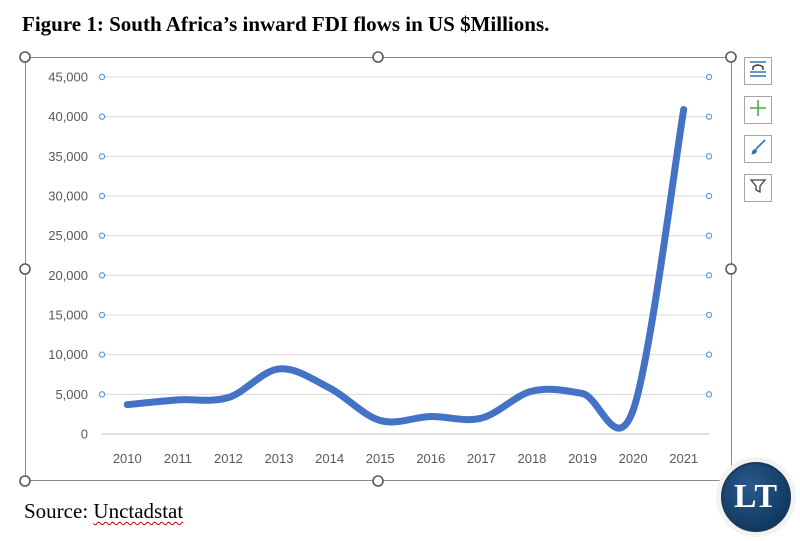 The image size is (800, 541). What do you see at coordinates (71, 394) in the screenshot?
I see `y-tick-label: 5,000` at bounding box center [71, 394].